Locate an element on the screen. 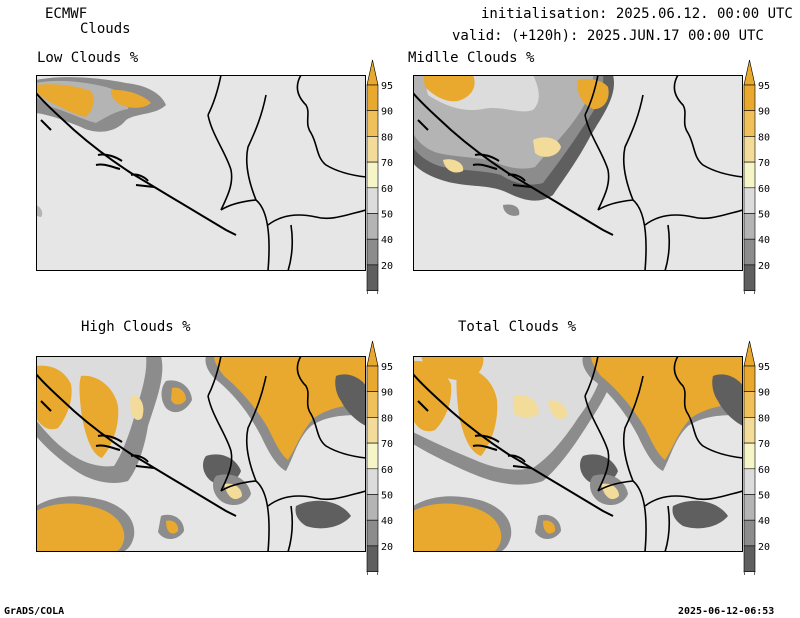 This screenshot has height=618, width=800. map-panel-middle is located at coordinates (578, 173).